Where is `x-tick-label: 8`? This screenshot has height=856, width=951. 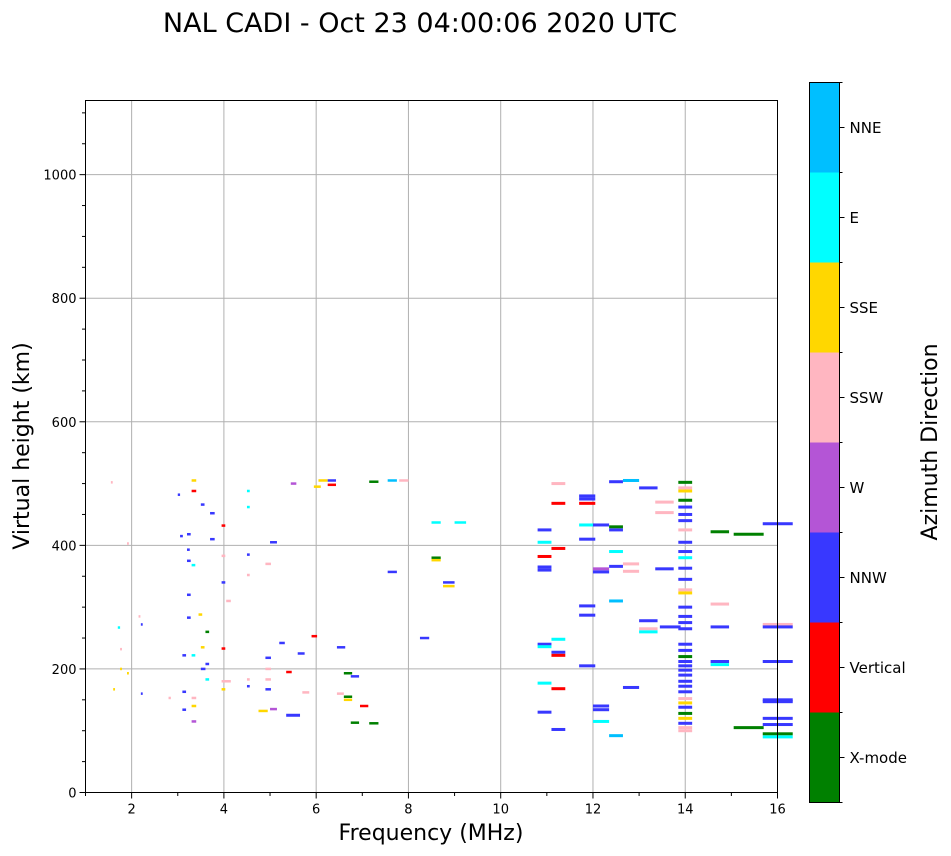 x-tick-label: 8 is located at coordinates (408, 810).